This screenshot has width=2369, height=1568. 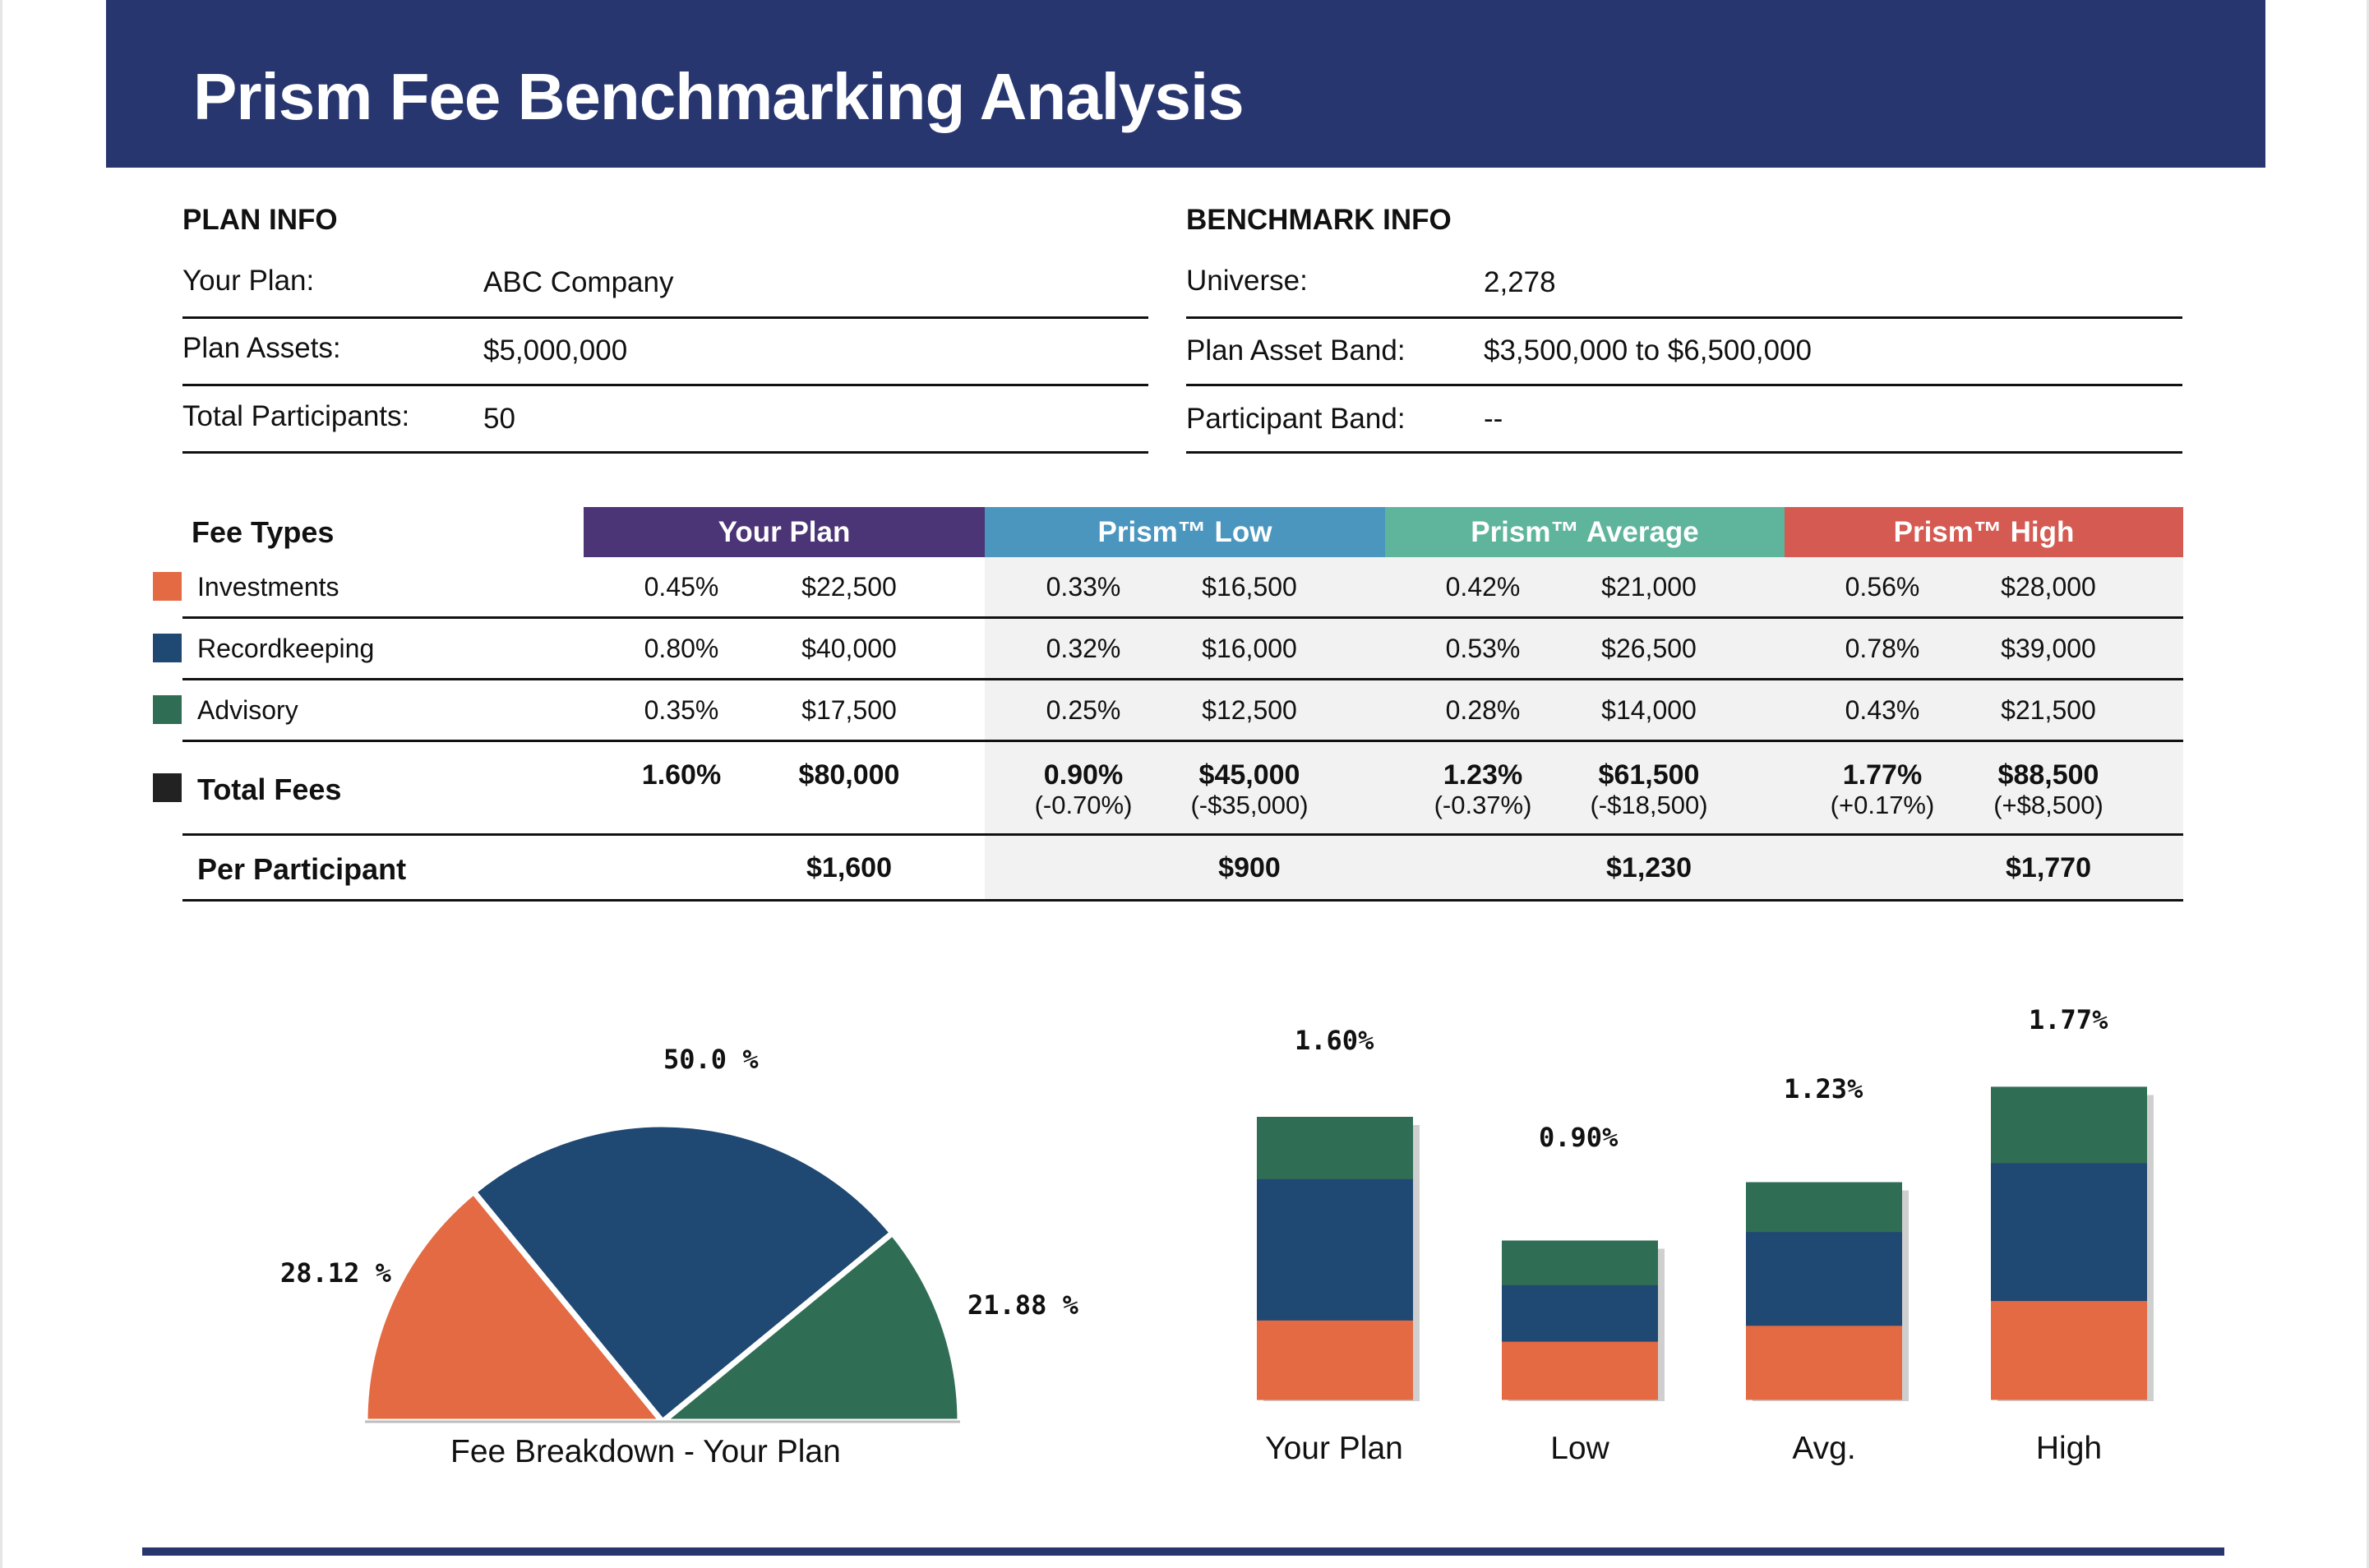 What do you see at coordinates (268, 587) in the screenshot?
I see `row-label-investments: Investments` at bounding box center [268, 587].